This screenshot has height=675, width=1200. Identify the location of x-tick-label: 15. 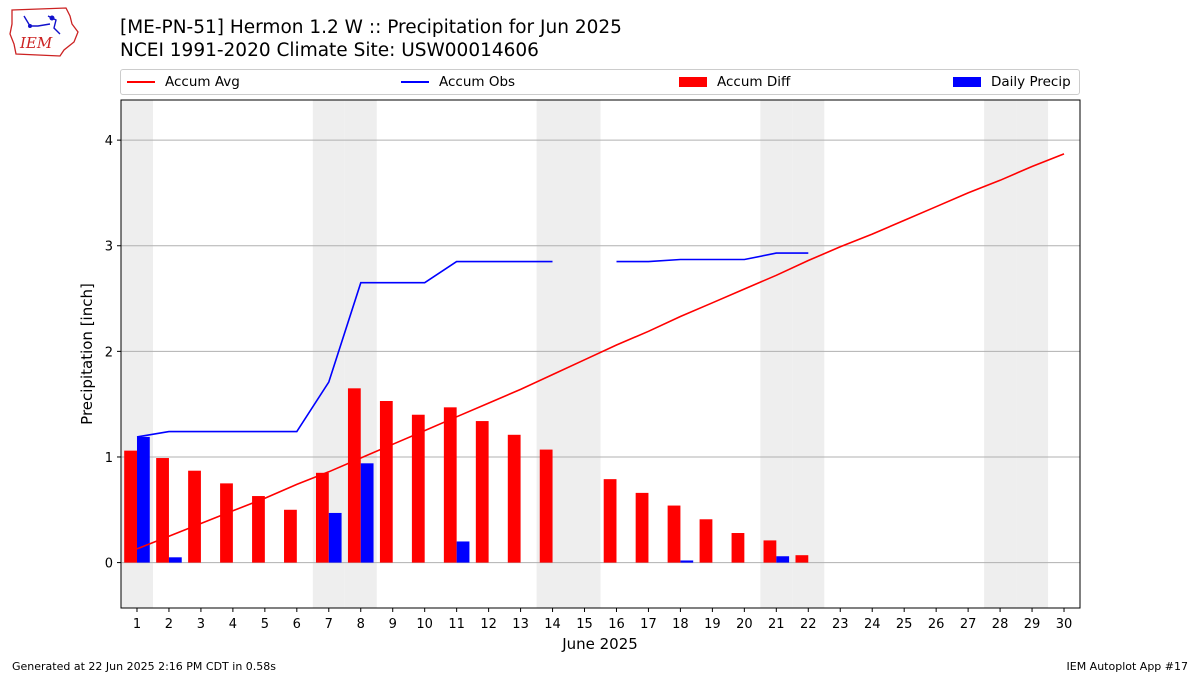
(584, 624).